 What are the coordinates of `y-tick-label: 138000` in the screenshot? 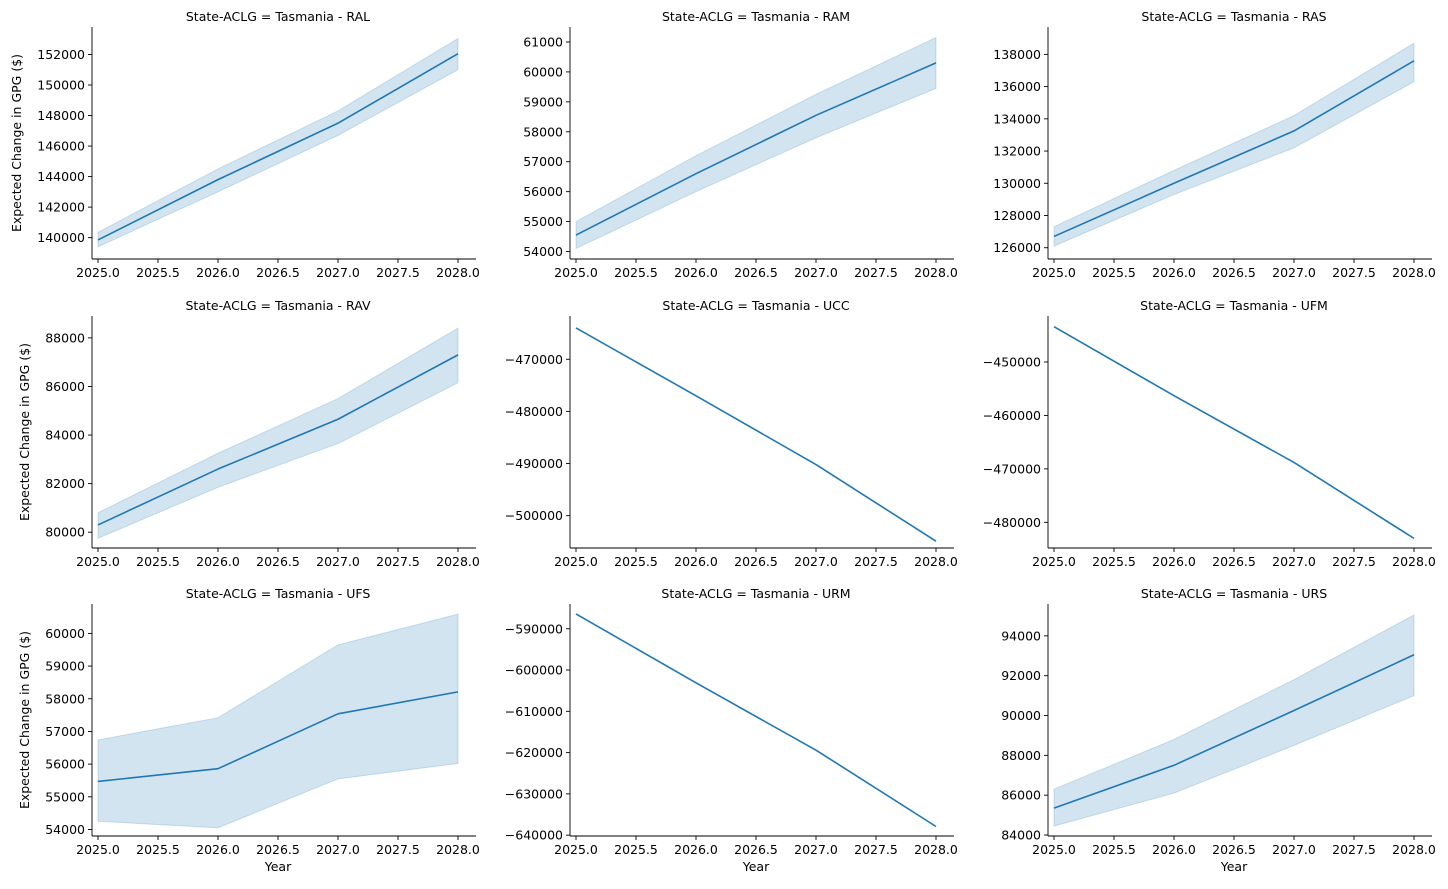 It's located at (1017, 54).